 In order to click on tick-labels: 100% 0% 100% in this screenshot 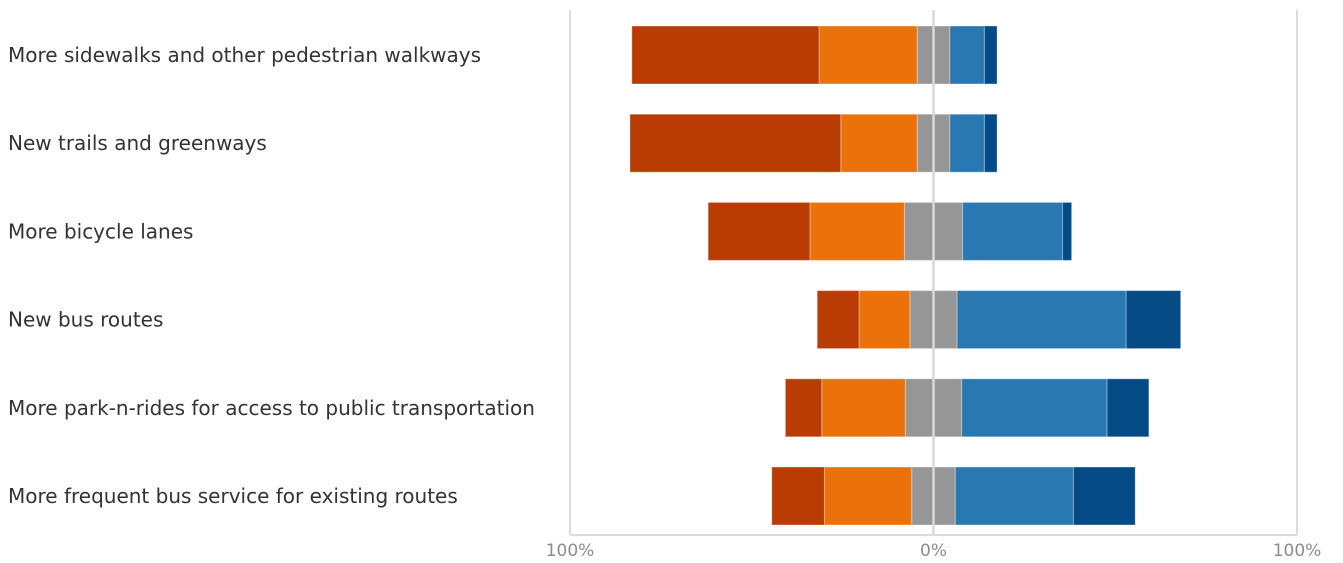, I will do `click(934, 551)`.